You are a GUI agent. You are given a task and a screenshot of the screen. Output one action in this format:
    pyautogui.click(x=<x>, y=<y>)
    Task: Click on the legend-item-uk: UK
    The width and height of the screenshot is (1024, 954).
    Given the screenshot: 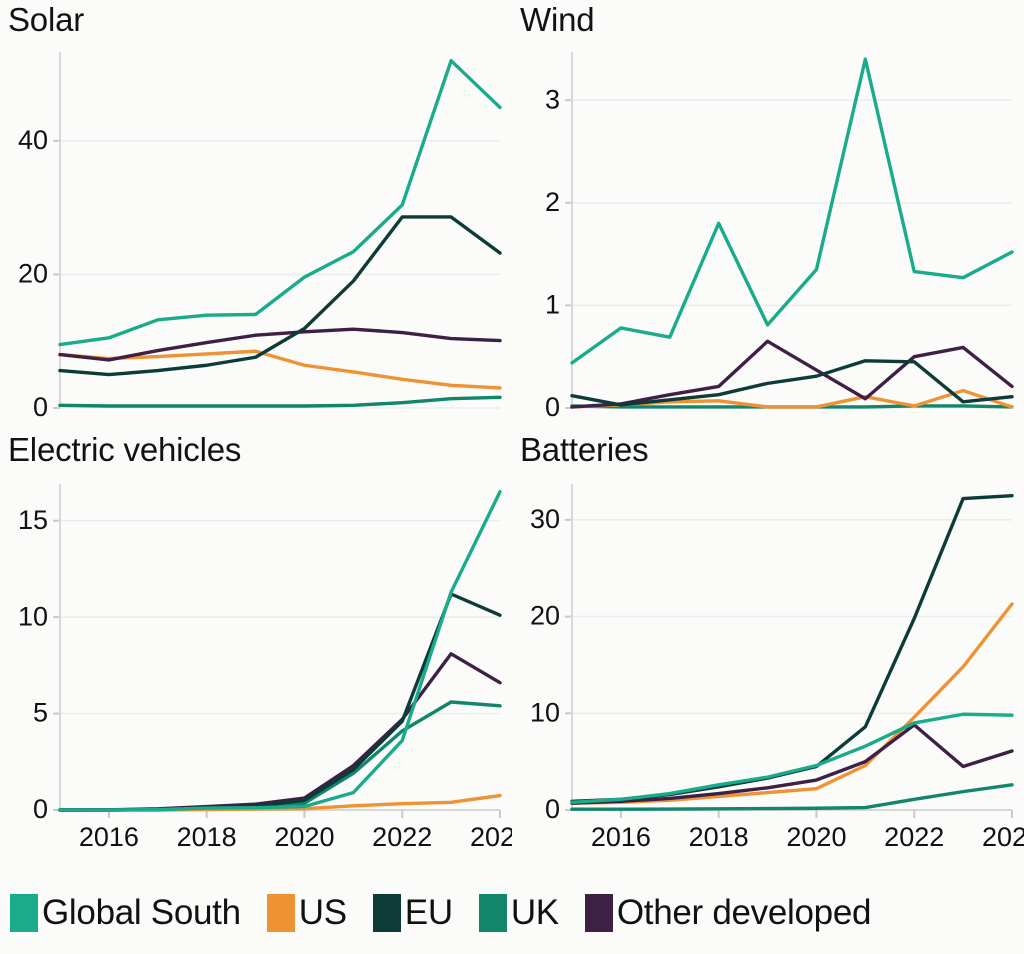 What is the action you would take?
    pyautogui.click(x=518, y=912)
    